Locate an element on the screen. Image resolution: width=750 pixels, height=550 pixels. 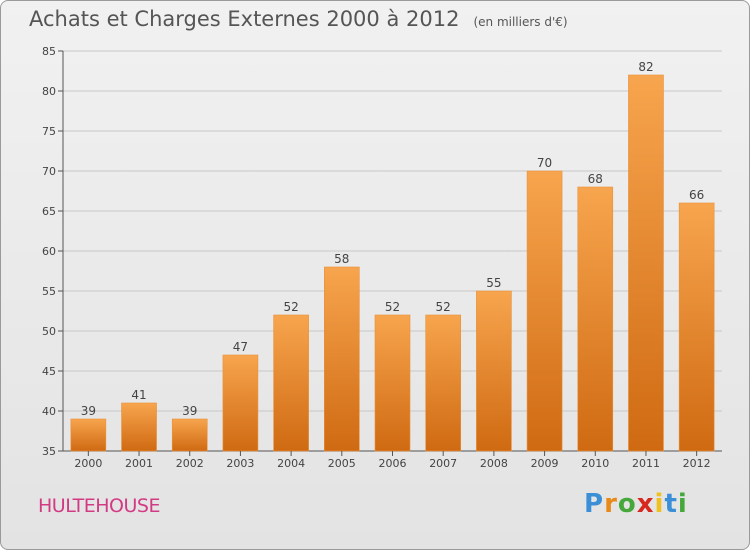
x-tick-label: 2012 is located at coordinates (697, 463).